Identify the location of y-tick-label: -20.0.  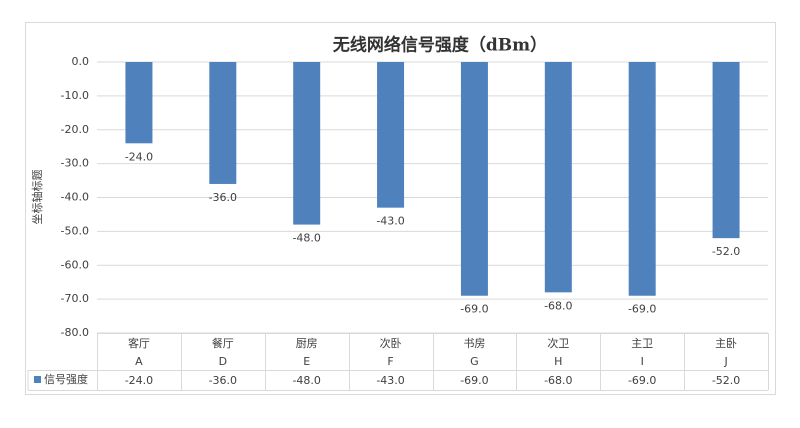
(75, 129).